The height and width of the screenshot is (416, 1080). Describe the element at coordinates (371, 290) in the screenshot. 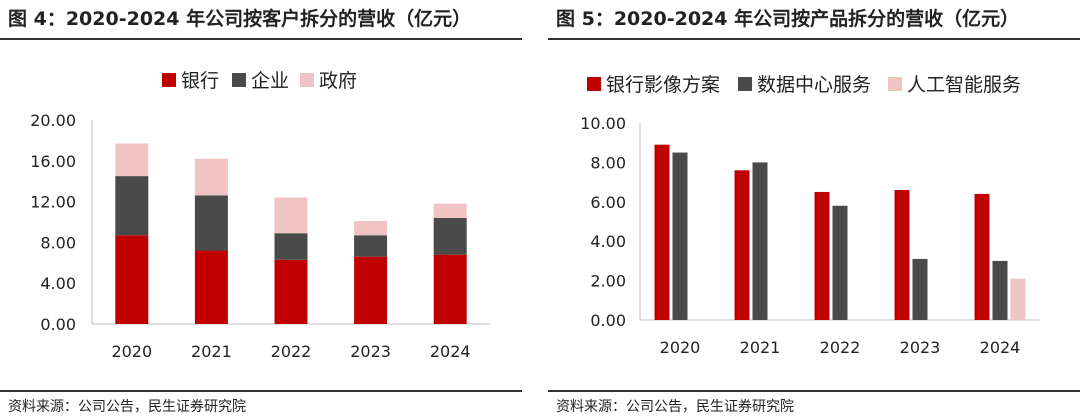

I see `bar-银行-2023` at that location.